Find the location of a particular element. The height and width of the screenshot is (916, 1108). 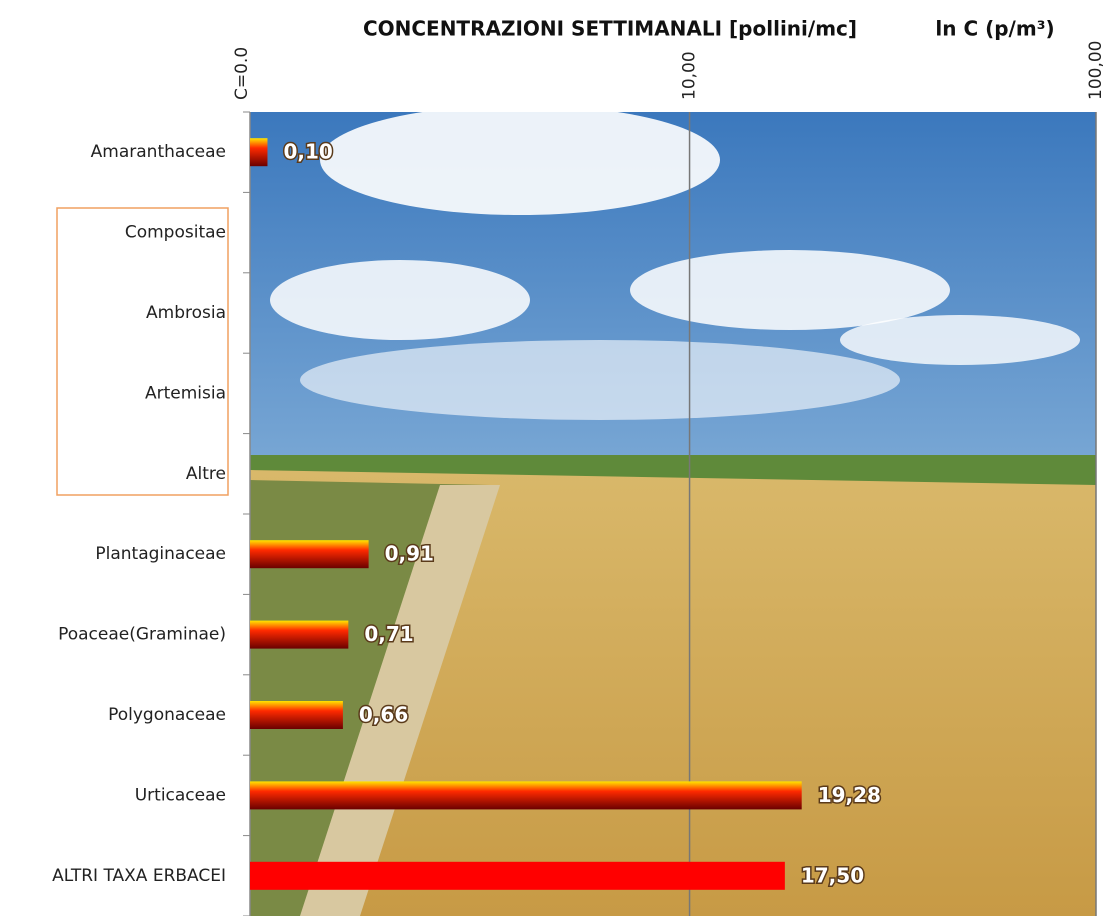

y-tick-label: Amaranthaceae is located at coordinates (158, 152).